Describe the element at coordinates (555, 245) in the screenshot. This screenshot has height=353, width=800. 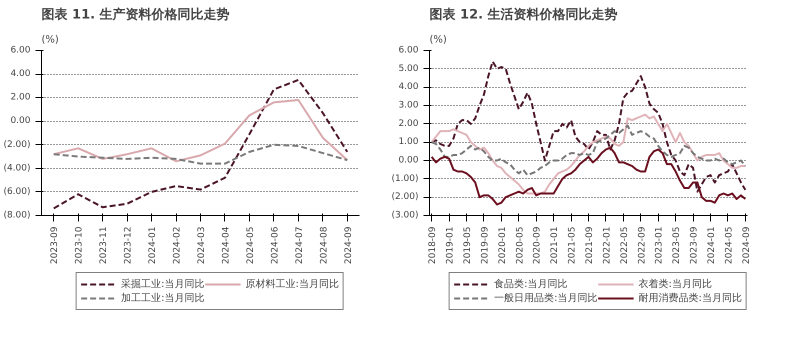
I see `x-tick-label: 2021-01` at that location.